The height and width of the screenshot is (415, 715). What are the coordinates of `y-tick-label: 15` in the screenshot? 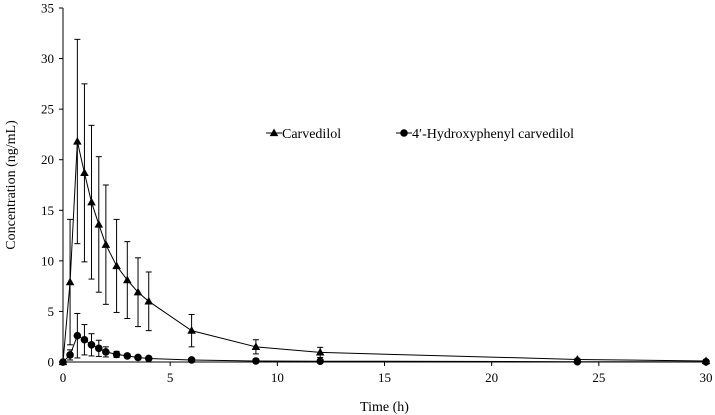 It's located at (47, 210).